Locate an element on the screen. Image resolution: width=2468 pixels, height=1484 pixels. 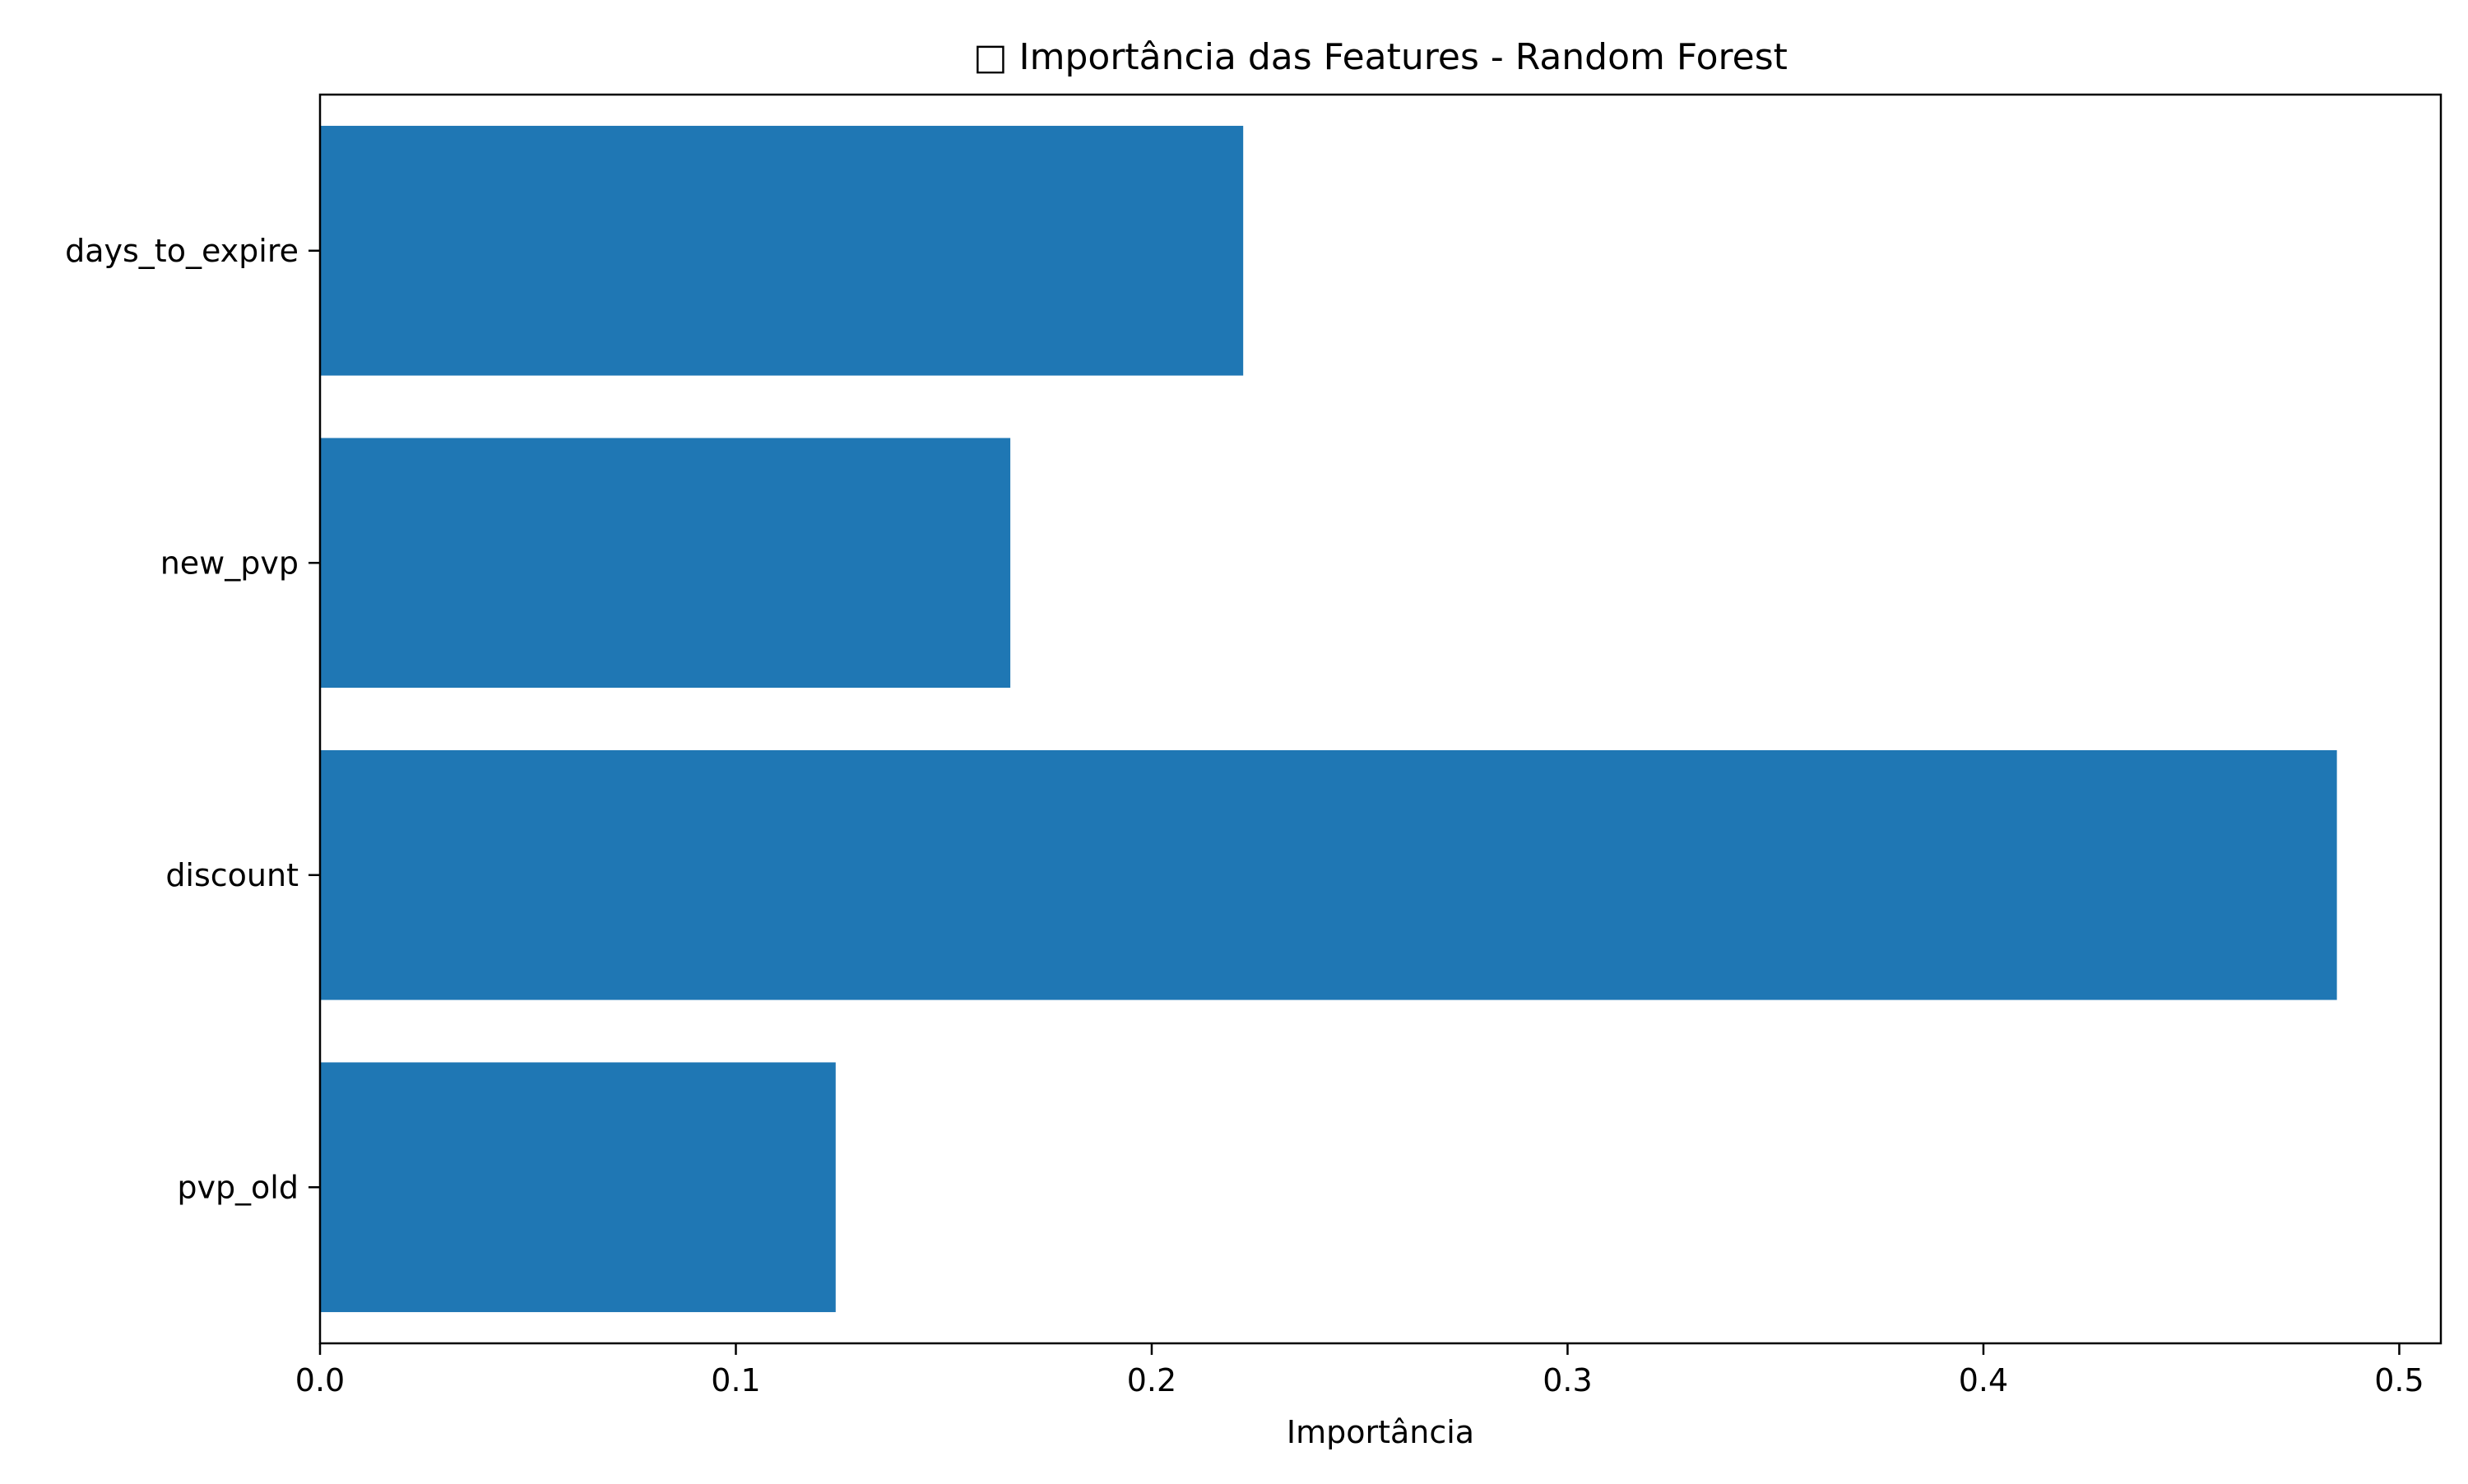
x-tick-label-0-2: 0.2 is located at coordinates (1151, 1380).